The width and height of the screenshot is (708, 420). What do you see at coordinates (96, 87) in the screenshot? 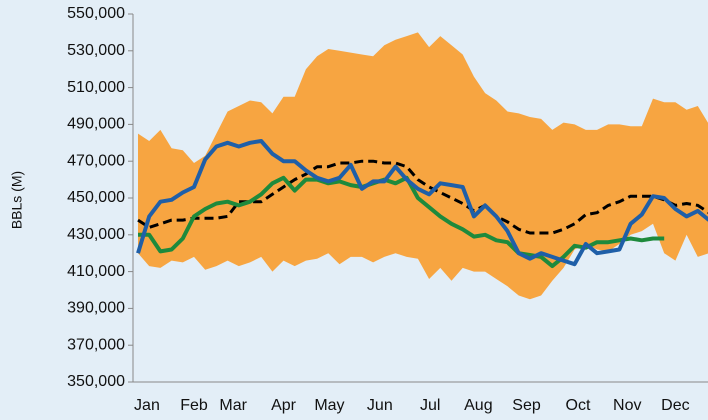
I see `y-tick-label: 510,000` at bounding box center [96, 87].